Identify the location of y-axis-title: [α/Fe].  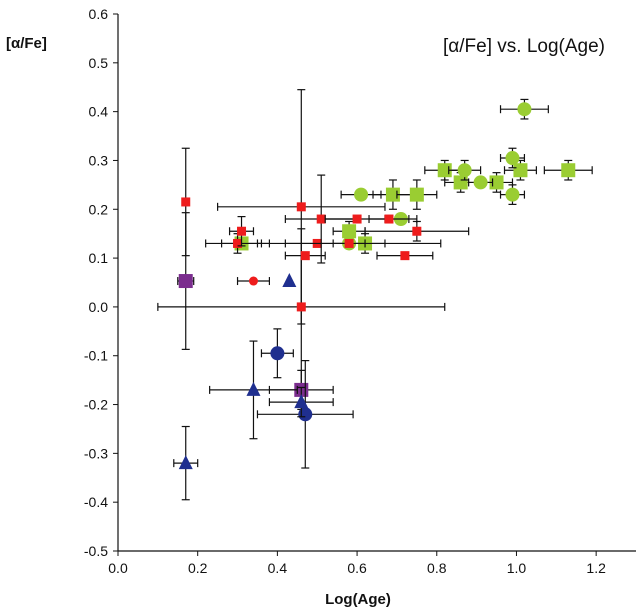
(26, 43).